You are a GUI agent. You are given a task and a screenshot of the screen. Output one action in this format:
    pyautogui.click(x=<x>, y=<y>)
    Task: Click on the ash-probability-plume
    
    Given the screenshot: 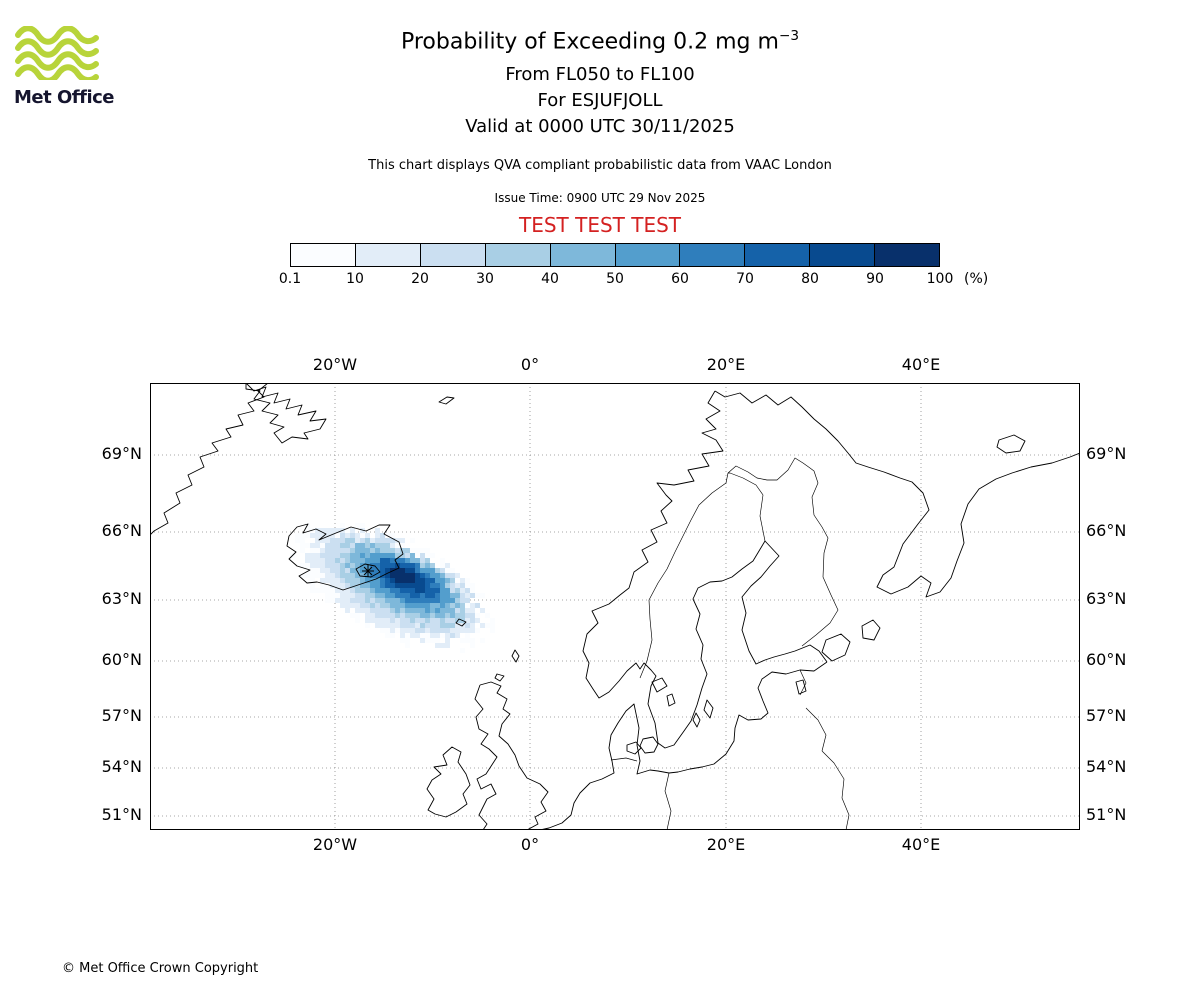 What is the action you would take?
    pyautogui.click(x=392, y=588)
    